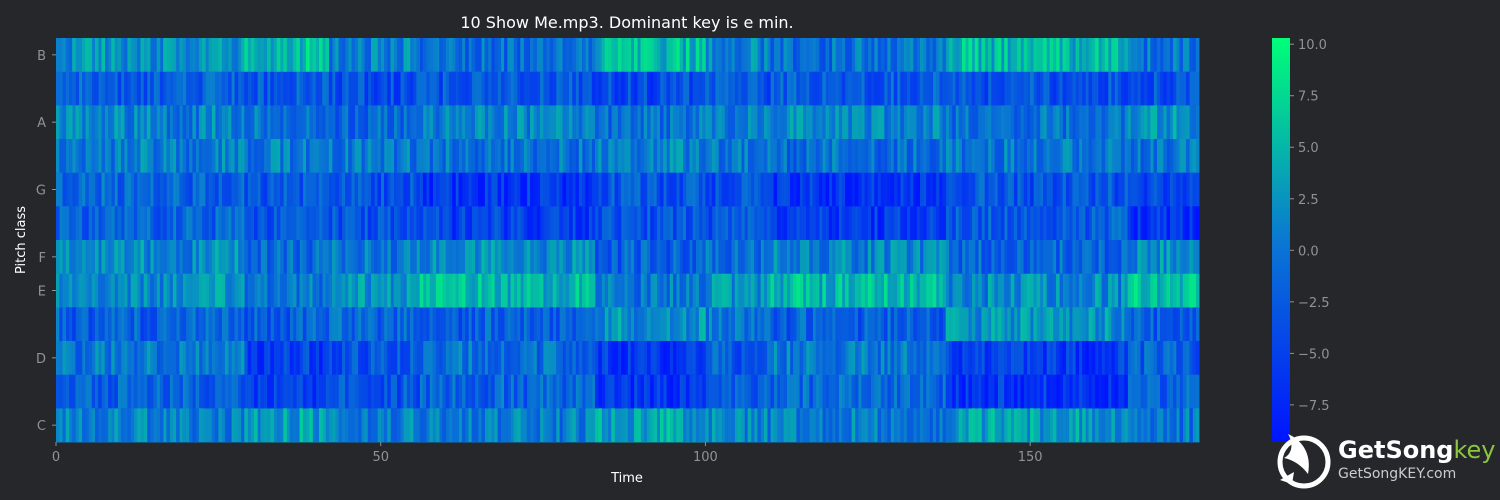  I want to click on colorbar-tick-label: −2.5, so click(1314, 303).